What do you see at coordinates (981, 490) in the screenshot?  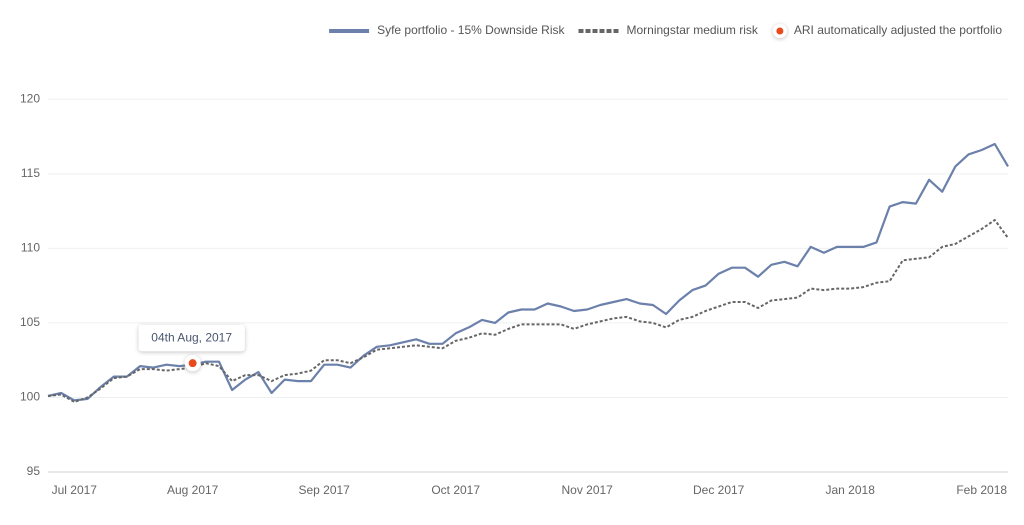 I see `x-tick-label: Feb 2018` at bounding box center [981, 490].